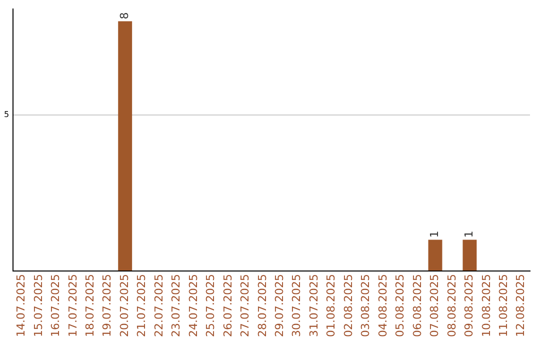  What do you see at coordinates (124, 306) in the screenshot?
I see `x-tick-label: 20.07.2025` at bounding box center [124, 306].